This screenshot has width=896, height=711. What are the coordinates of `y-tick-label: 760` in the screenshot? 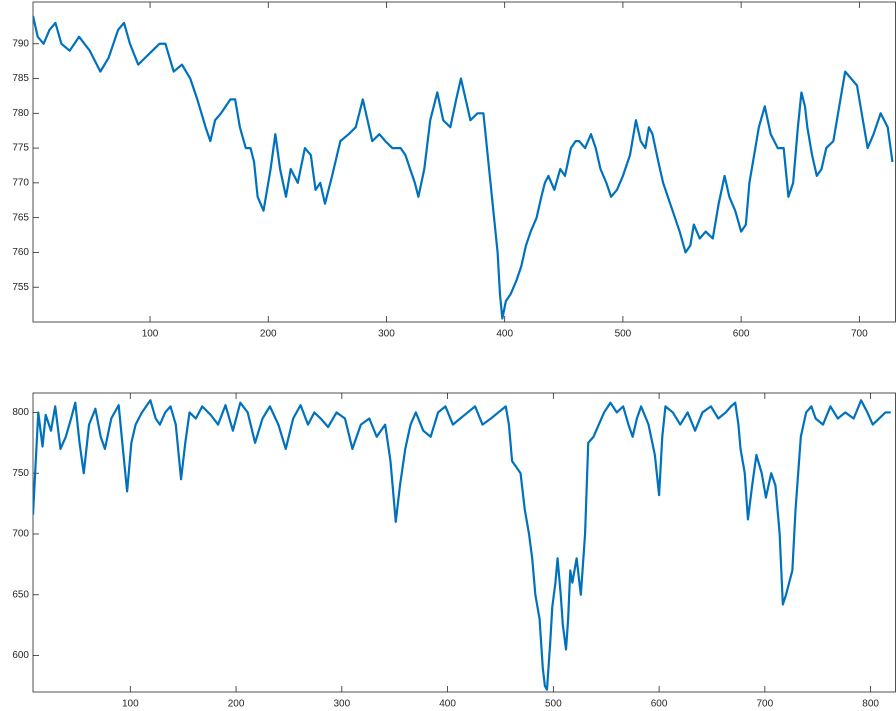 It's located at (20, 252).